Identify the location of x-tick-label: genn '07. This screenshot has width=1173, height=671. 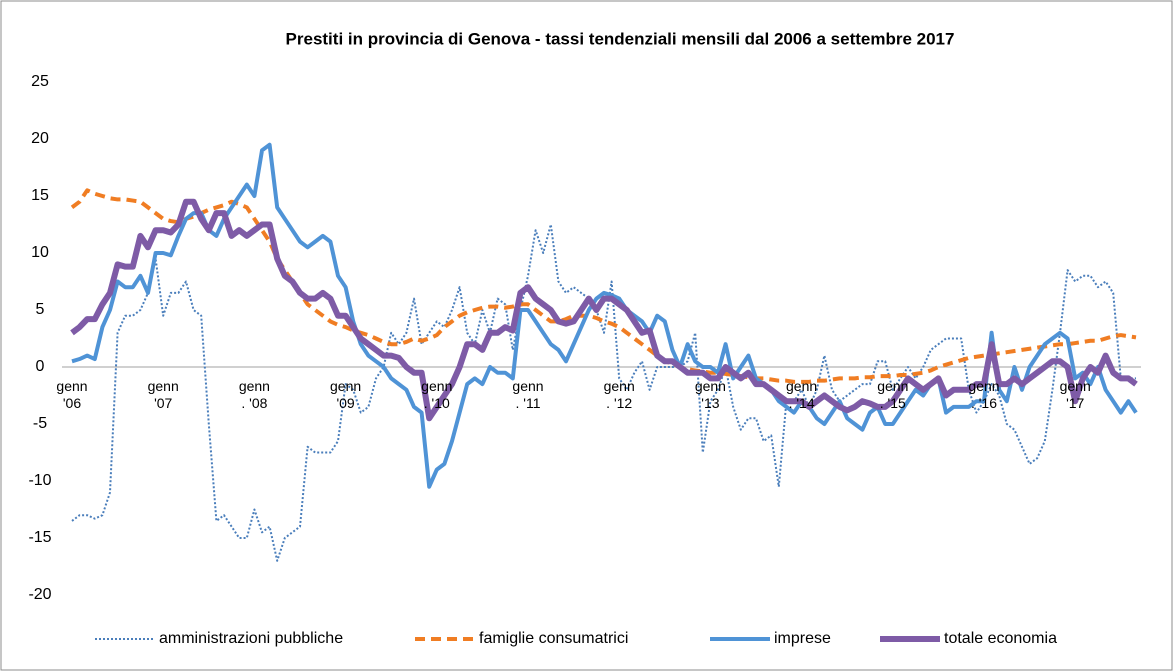
(163, 394).